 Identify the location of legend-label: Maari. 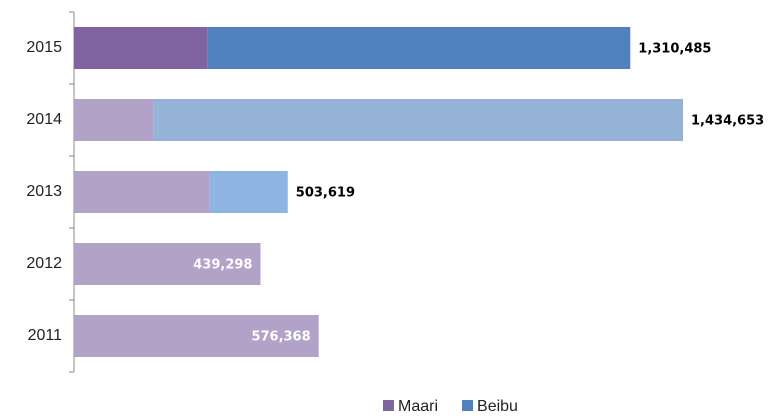
(418, 406).